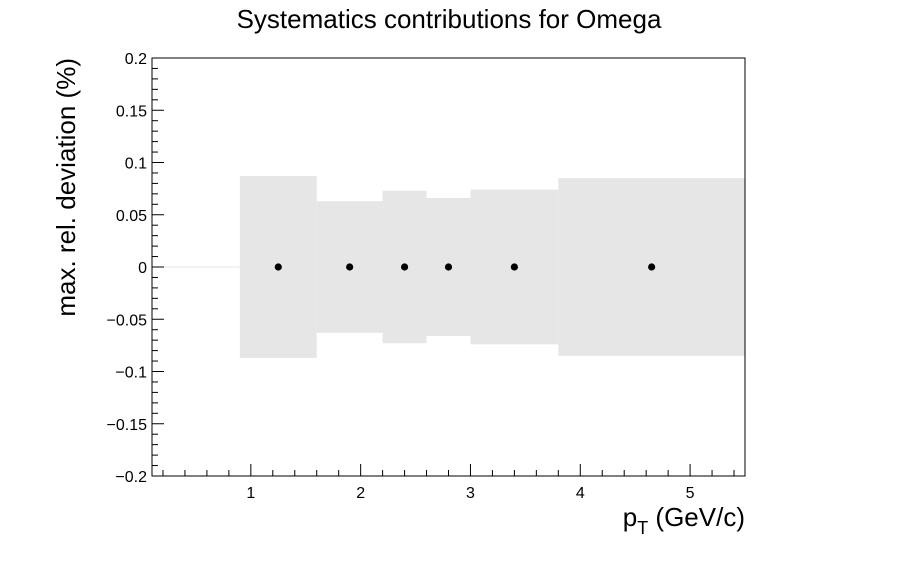 The image size is (898, 573). Describe the element at coordinates (66, 187) in the screenshot. I see `y-axis-label: max. rel. deviation (%)` at that location.